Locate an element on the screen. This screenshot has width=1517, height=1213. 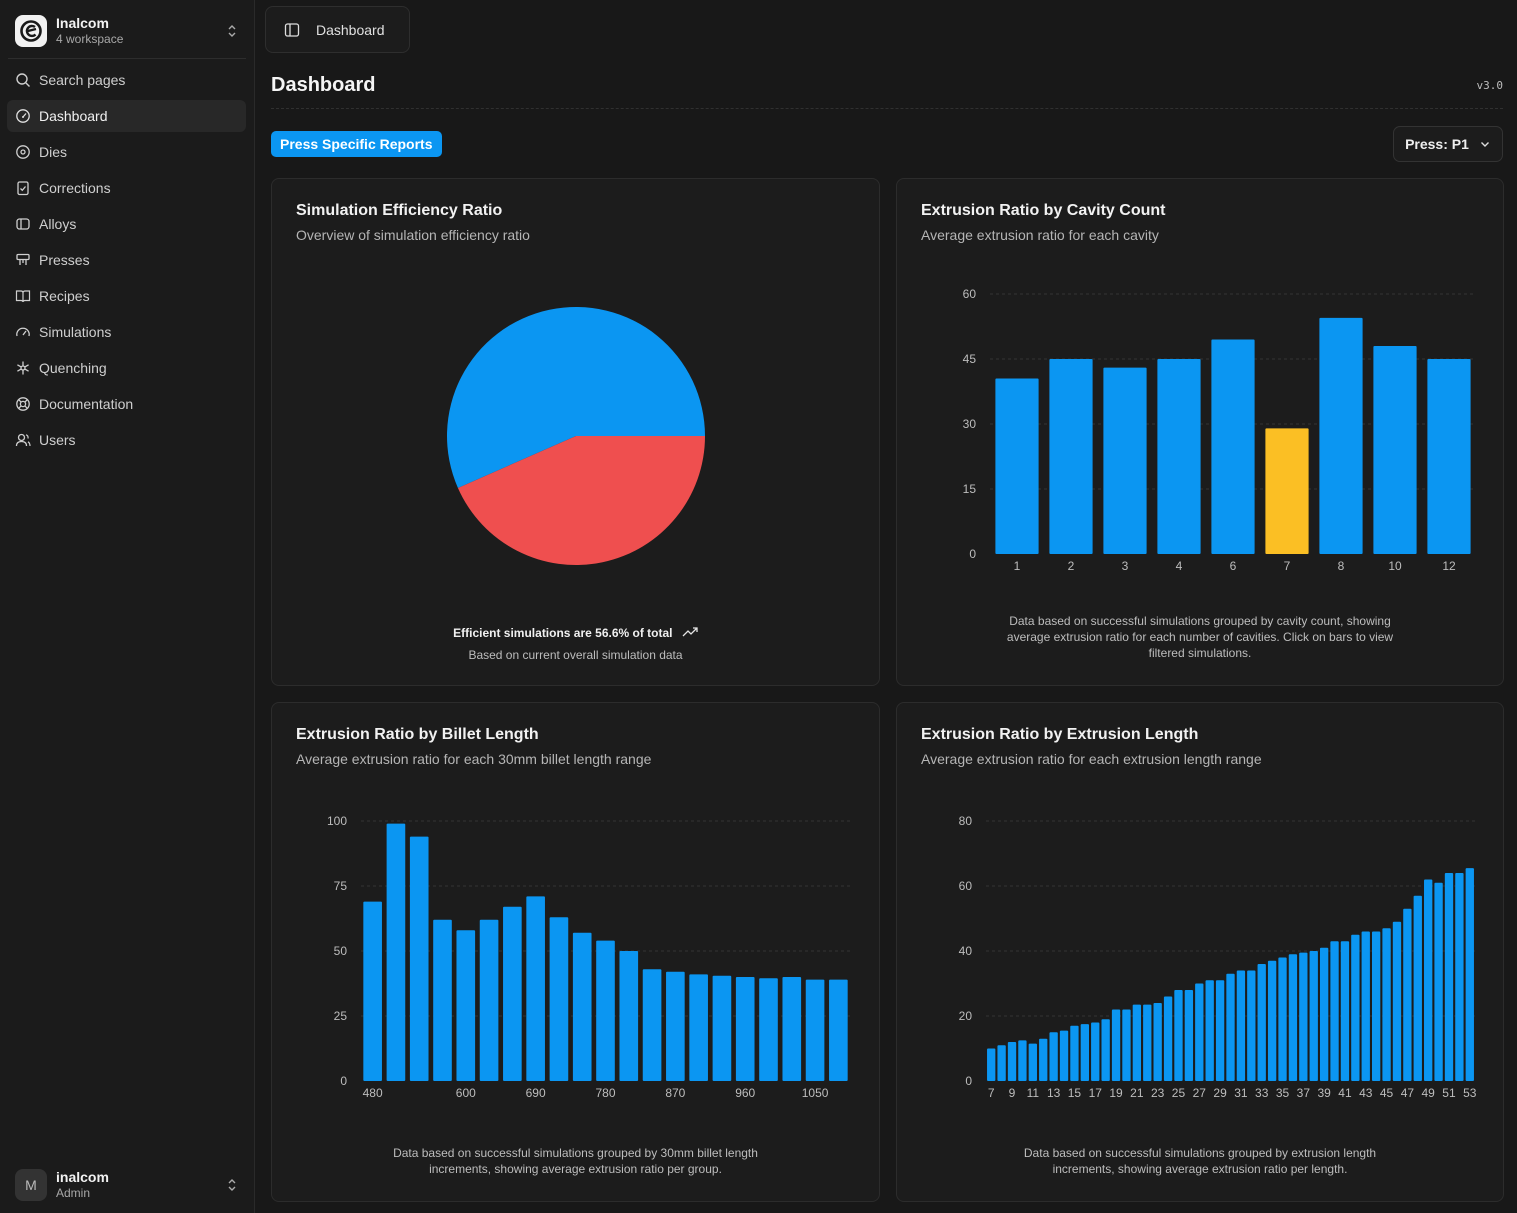
sidebar-item-recipes: Recipes is located at coordinates (126, 296).